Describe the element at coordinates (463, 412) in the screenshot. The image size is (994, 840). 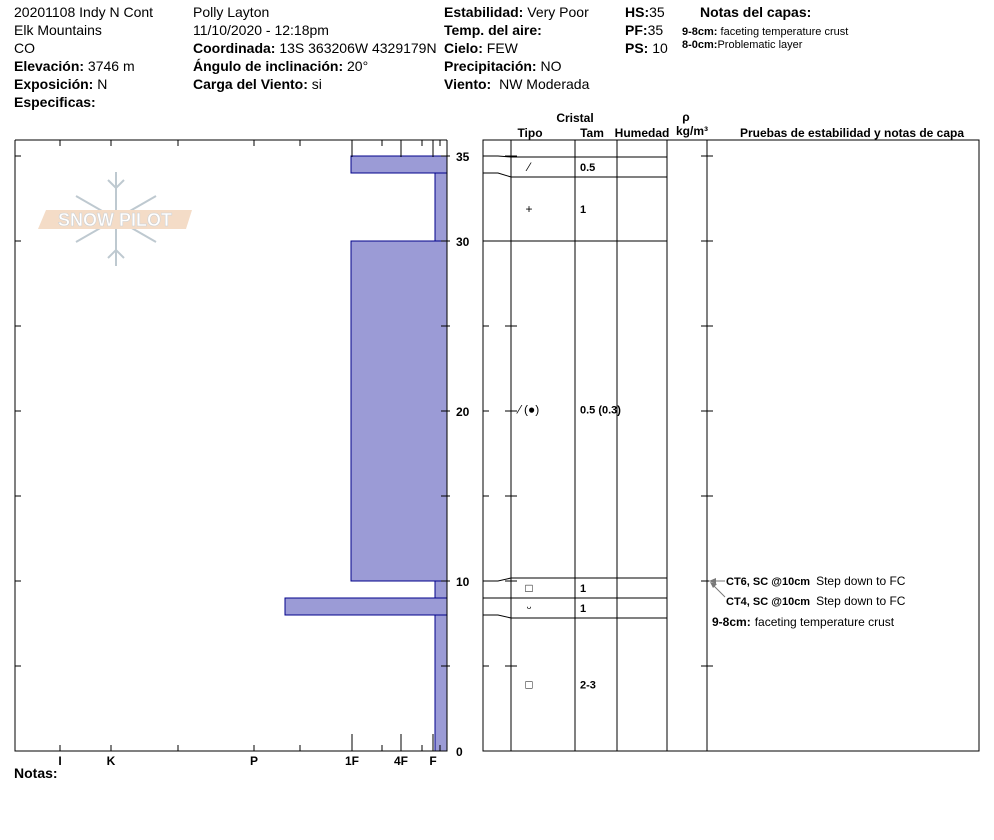
I see `depth-tick-label: 20` at that location.